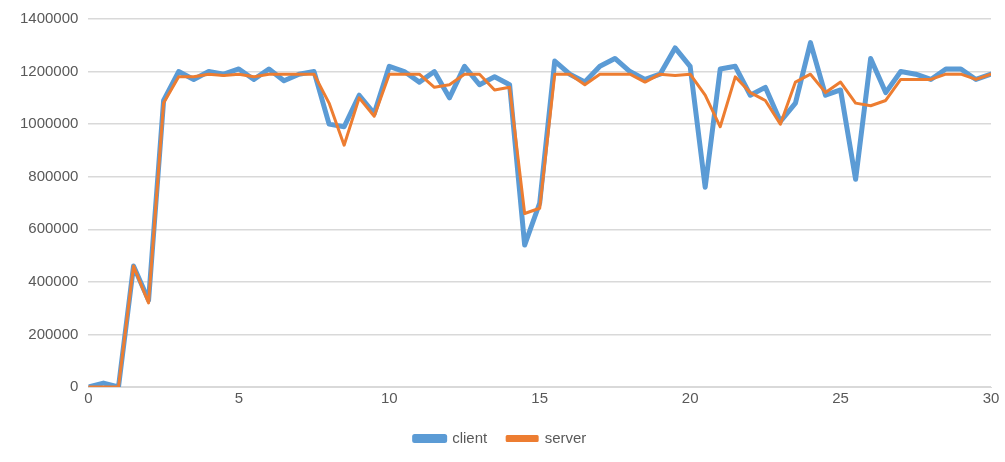 The height and width of the screenshot is (462, 1005). What do you see at coordinates (53, 280) in the screenshot?
I see `y-tick-label: 400000` at bounding box center [53, 280].